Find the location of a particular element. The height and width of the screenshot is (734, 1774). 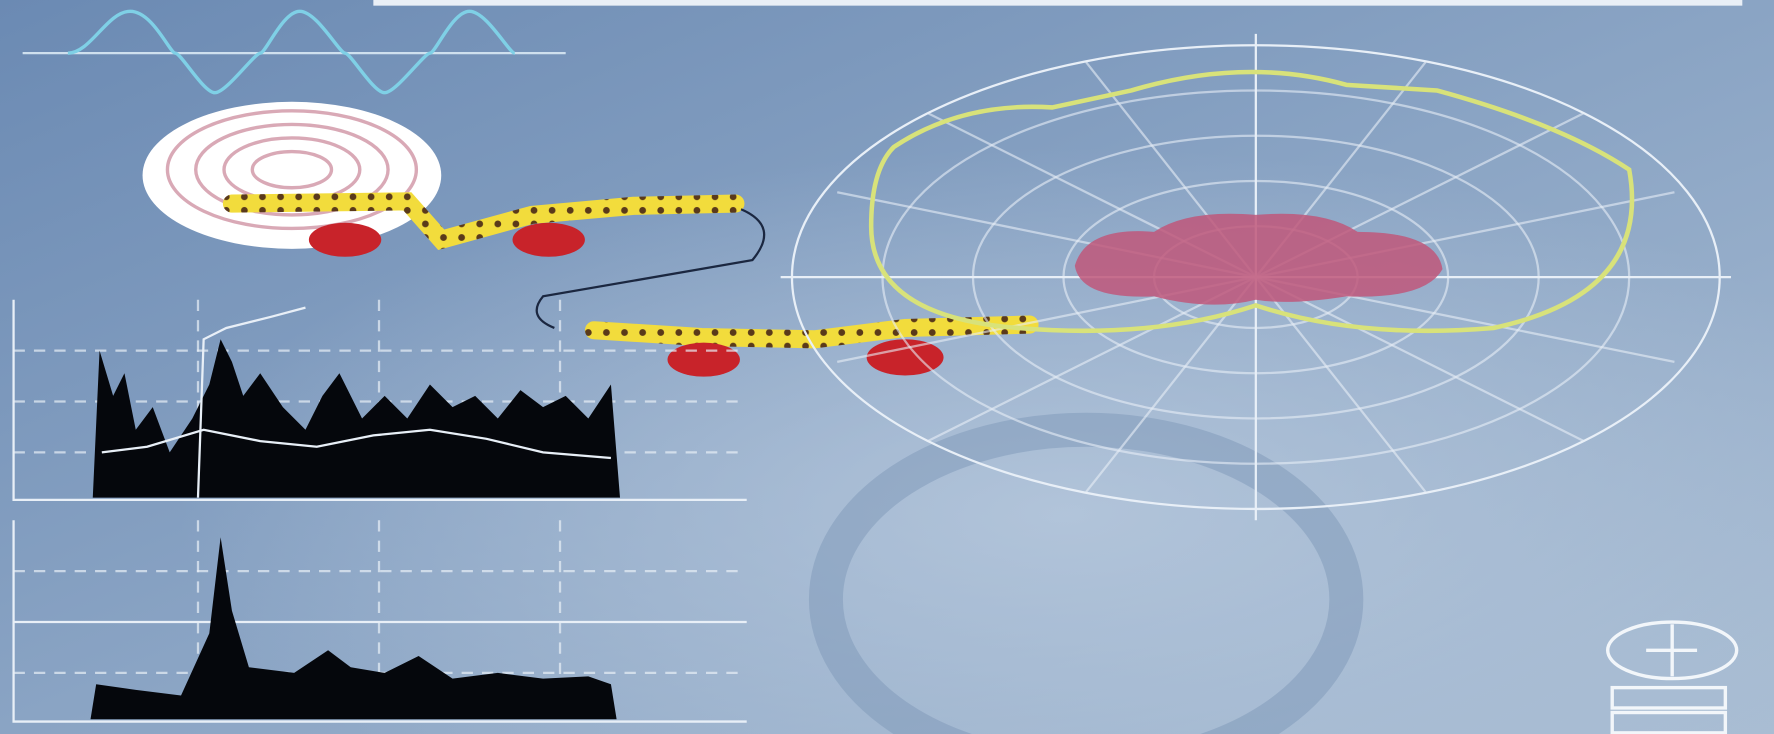

connector is located at coordinates (650, 269).